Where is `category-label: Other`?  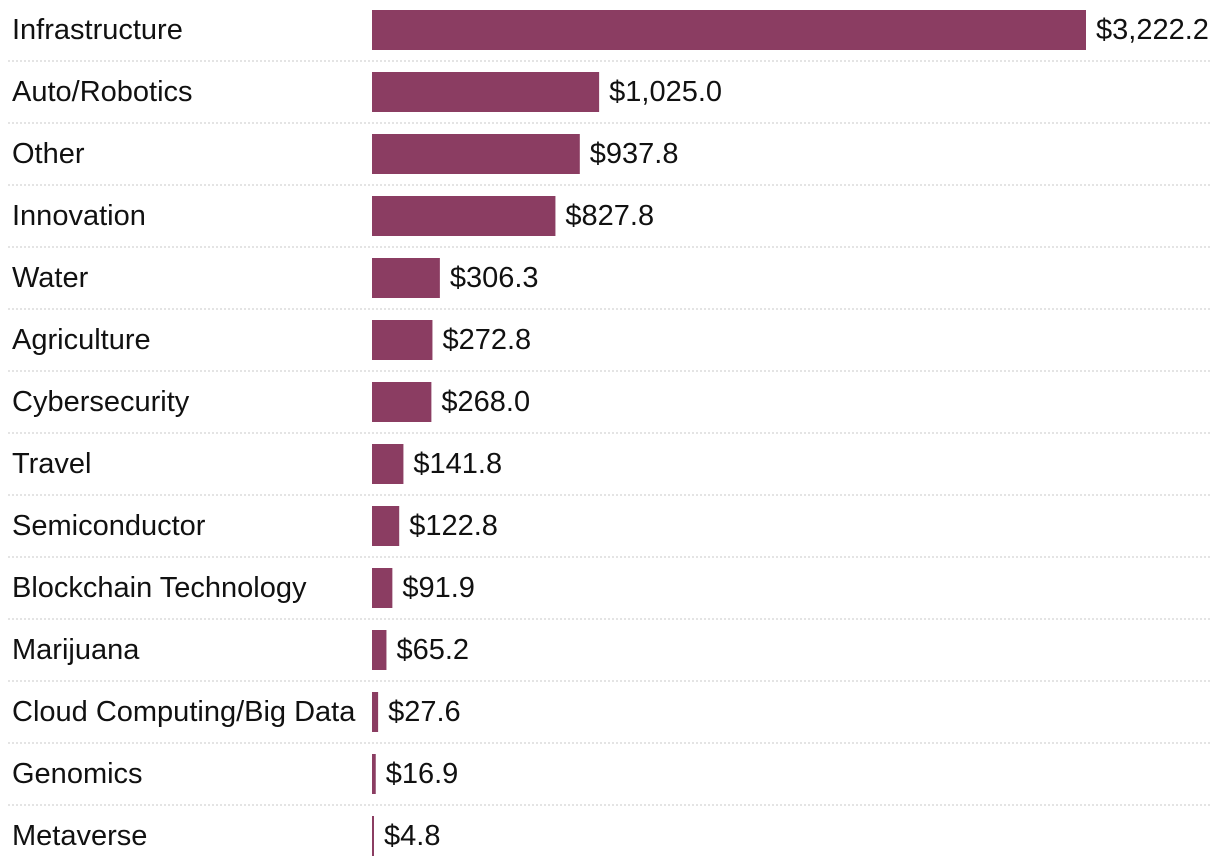
category-label: Other is located at coordinates (48, 154).